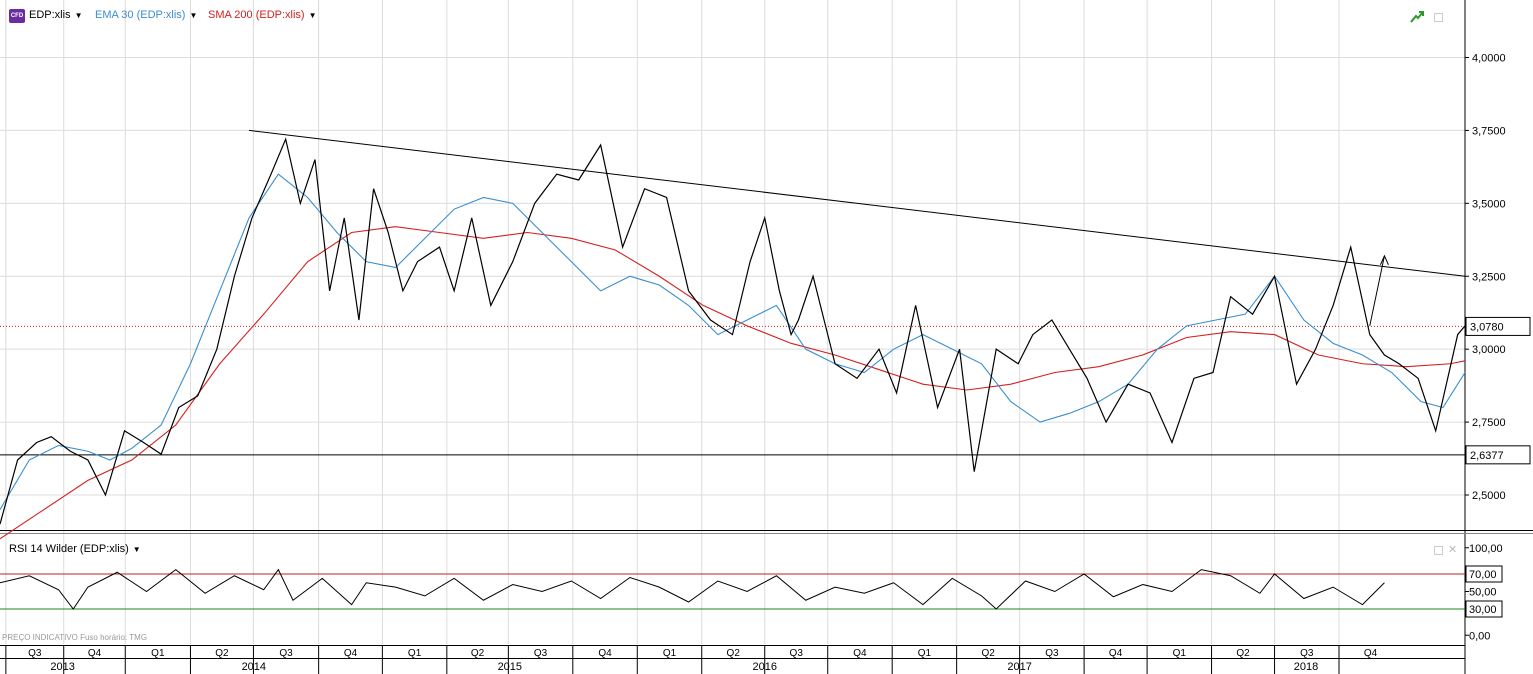 This screenshot has width=1533, height=674. Describe the element at coordinates (1377, 290) in the screenshot. I see `arrow-line` at that location.